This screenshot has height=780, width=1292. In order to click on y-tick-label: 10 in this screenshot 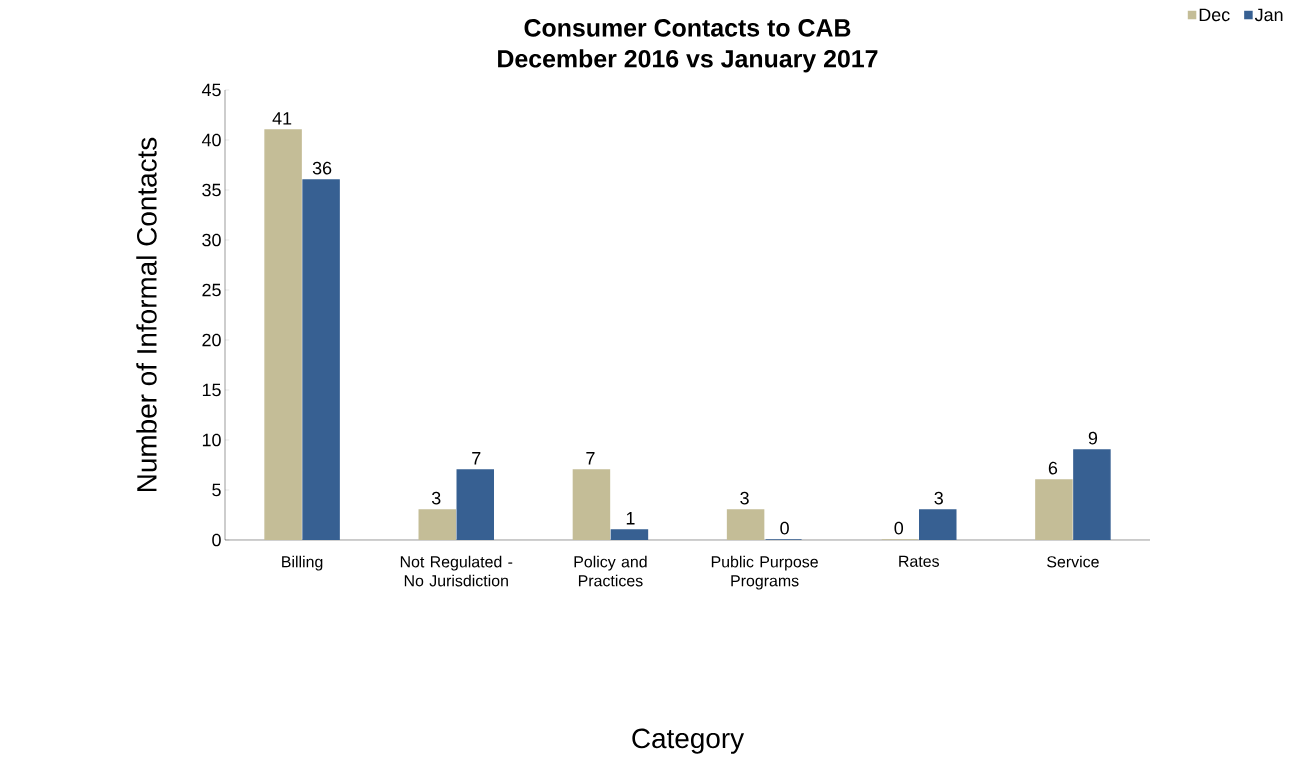, I will do `click(211, 440)`.